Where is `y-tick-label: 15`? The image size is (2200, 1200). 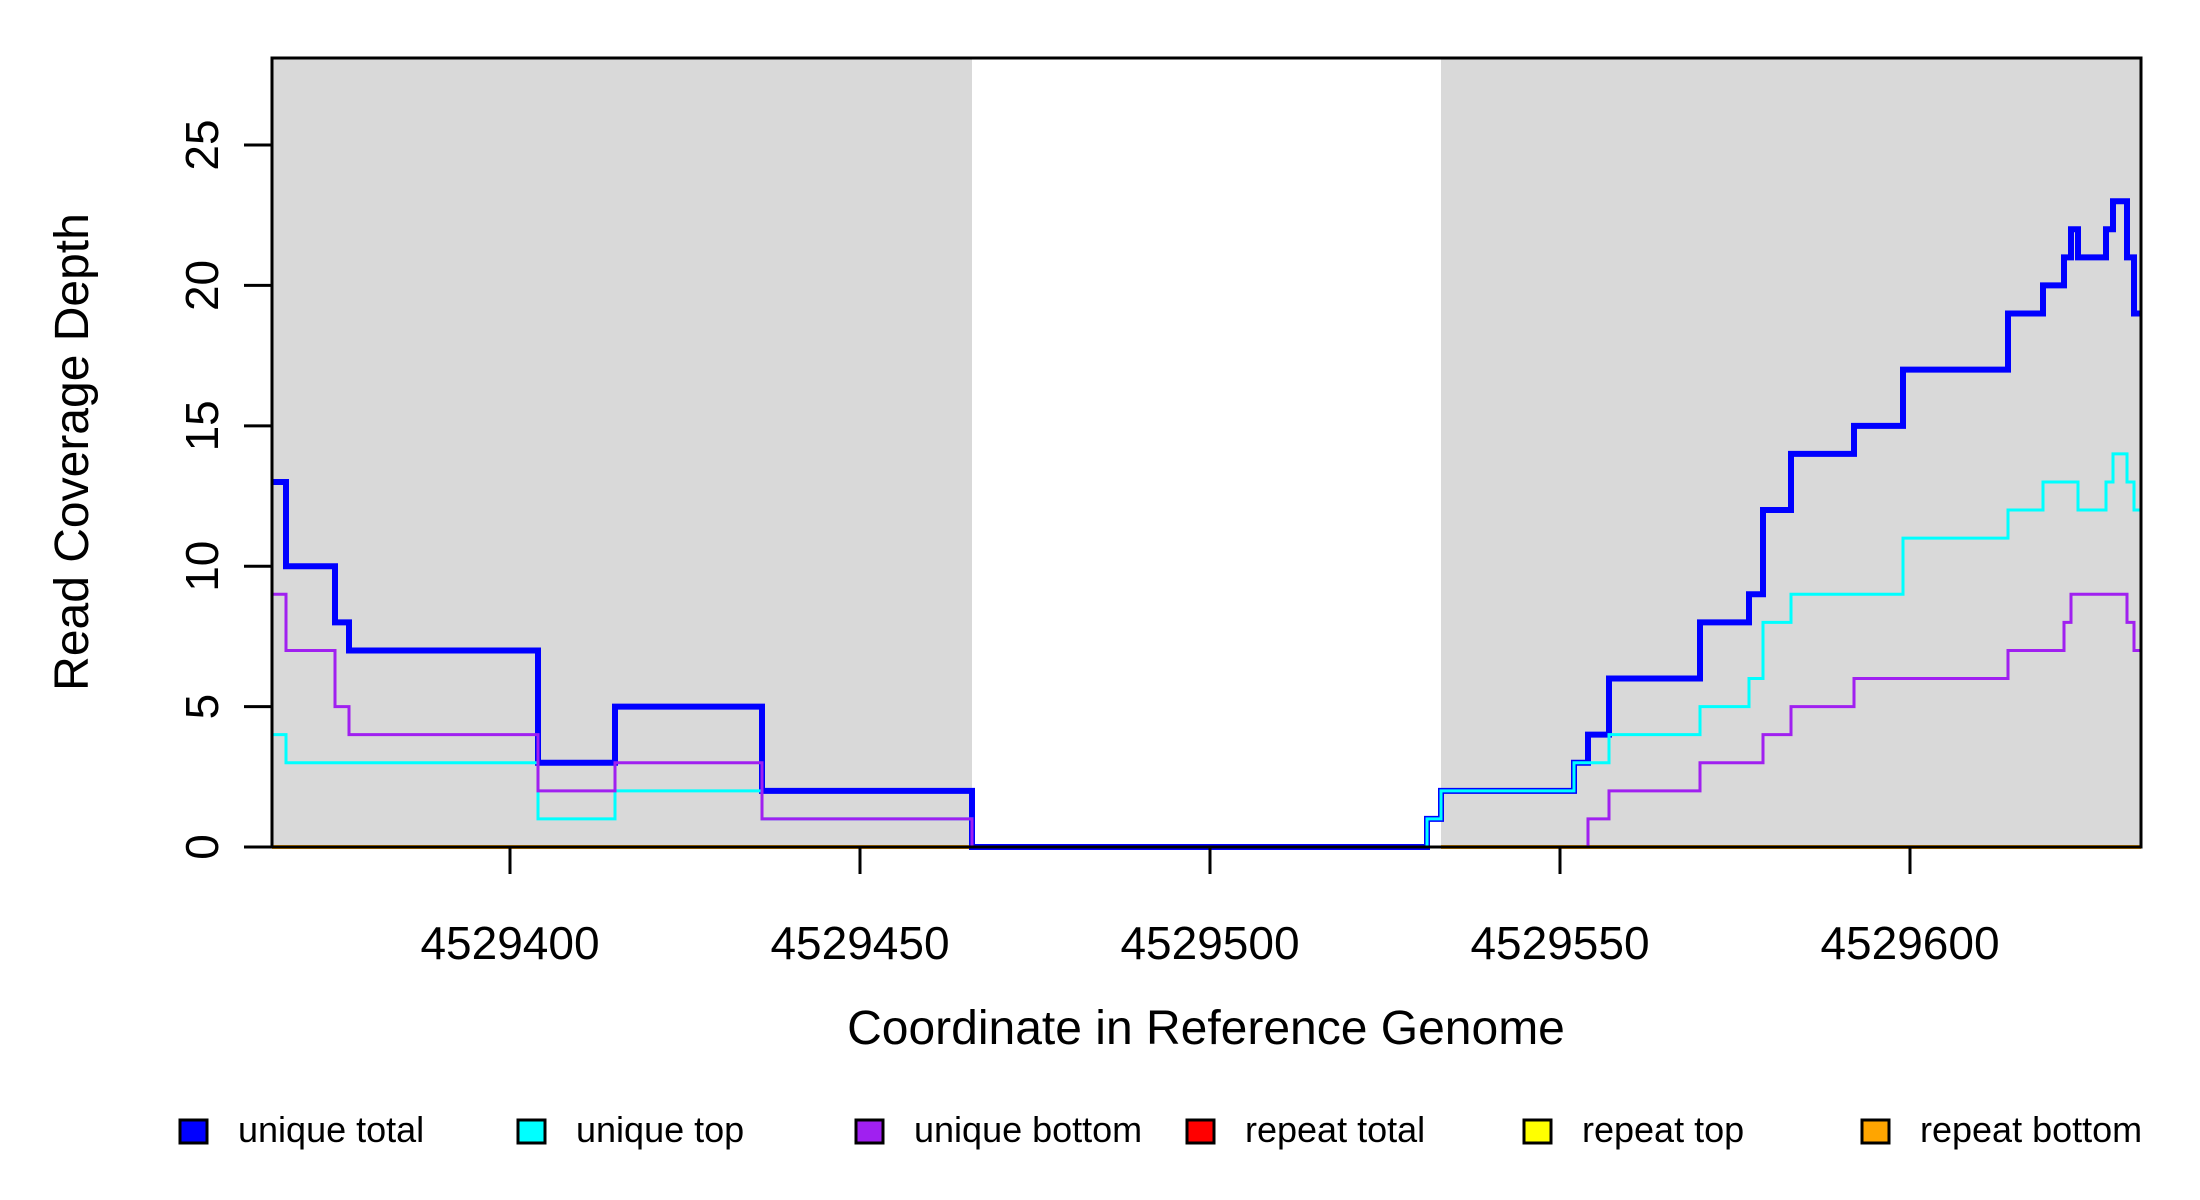
y-tick-label: 15 is located at coordinates (202, 425).